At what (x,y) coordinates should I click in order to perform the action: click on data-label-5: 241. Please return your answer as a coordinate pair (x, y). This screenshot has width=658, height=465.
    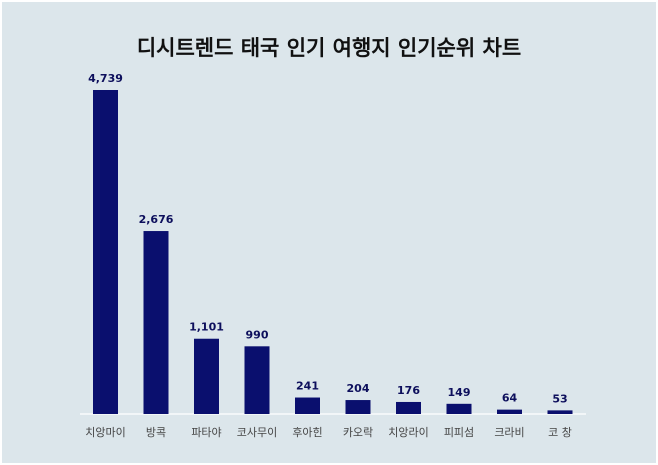
    Looking at the image, I should click on (307, 386).